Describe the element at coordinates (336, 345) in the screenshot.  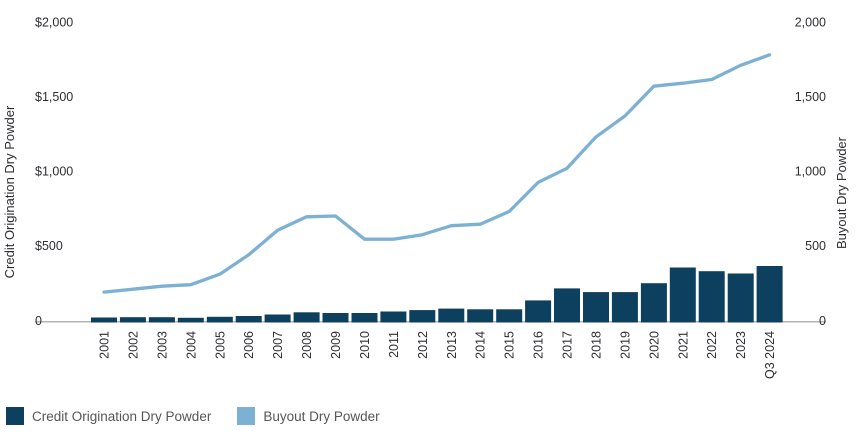
I see `x-tick-label-2009: 2009` at that location.